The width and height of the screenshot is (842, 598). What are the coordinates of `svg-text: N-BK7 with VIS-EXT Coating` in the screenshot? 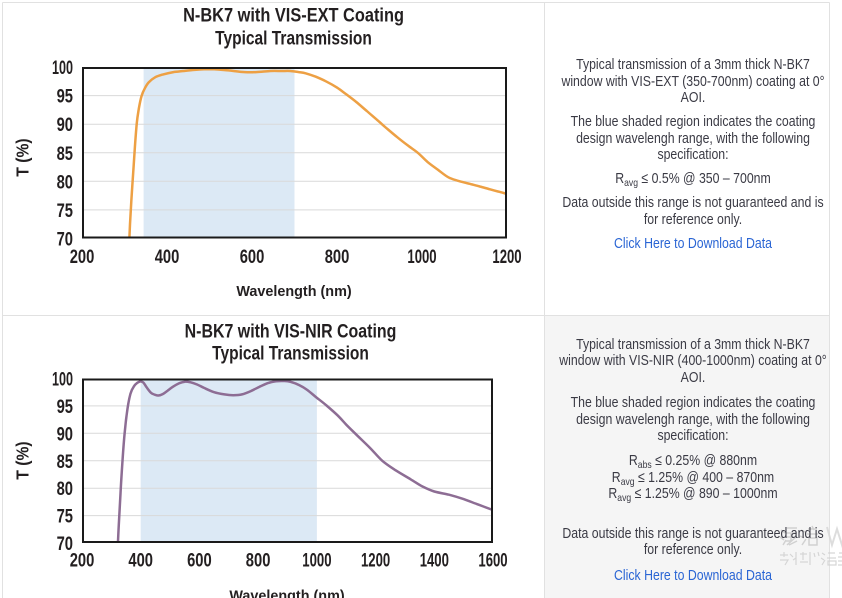 It's located at (293, 14).